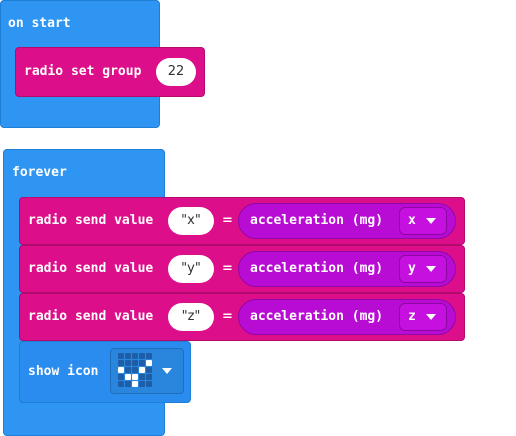 This screenshot has width=516, height=436. What do you see at coordinates (423, 221) in the screenshot?
I see `axis-dropdown-x` at bounding box center [423, 221].